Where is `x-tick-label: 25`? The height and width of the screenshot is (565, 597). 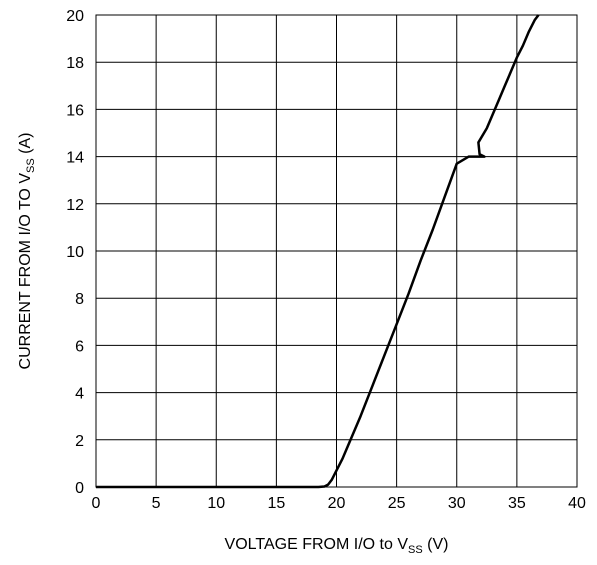 x-tick-label: 25 is located at coordinates (397, 503).